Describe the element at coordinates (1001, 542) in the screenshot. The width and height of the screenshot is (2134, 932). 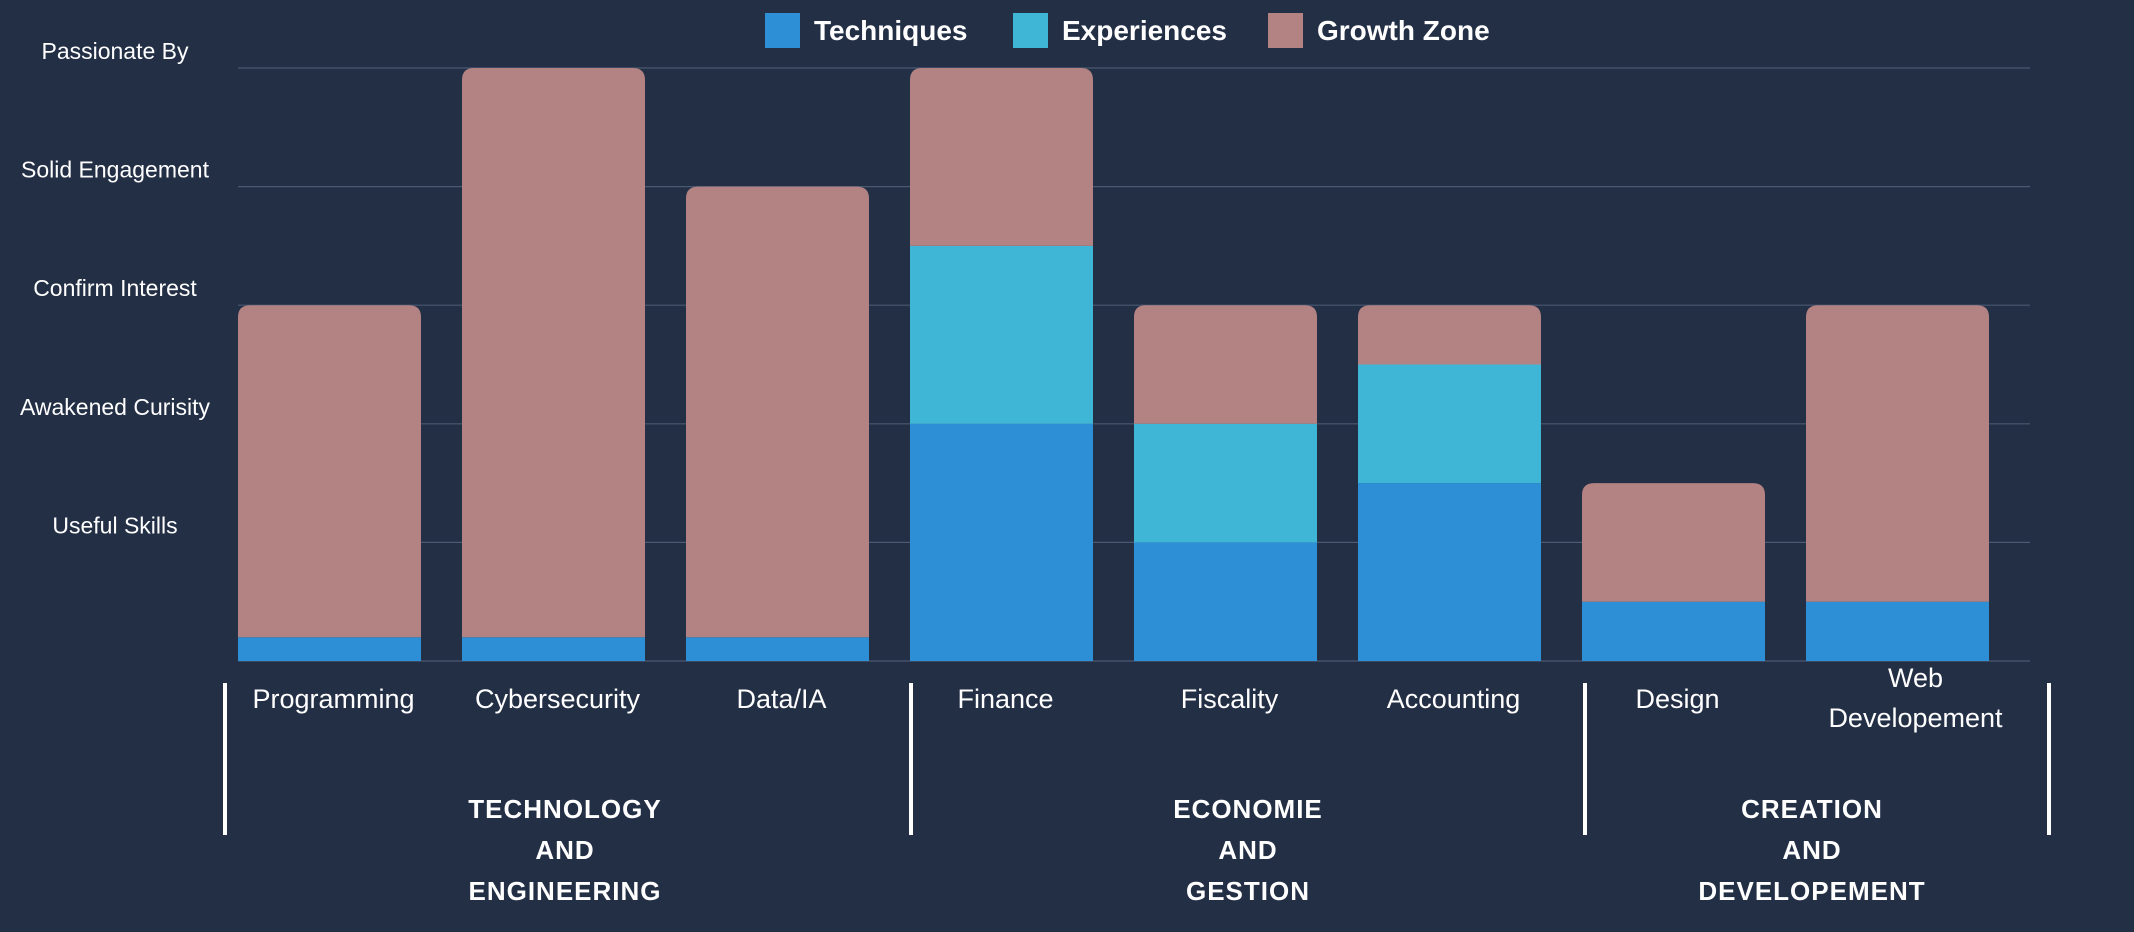
I see `bar-finance-techniques` at that location.